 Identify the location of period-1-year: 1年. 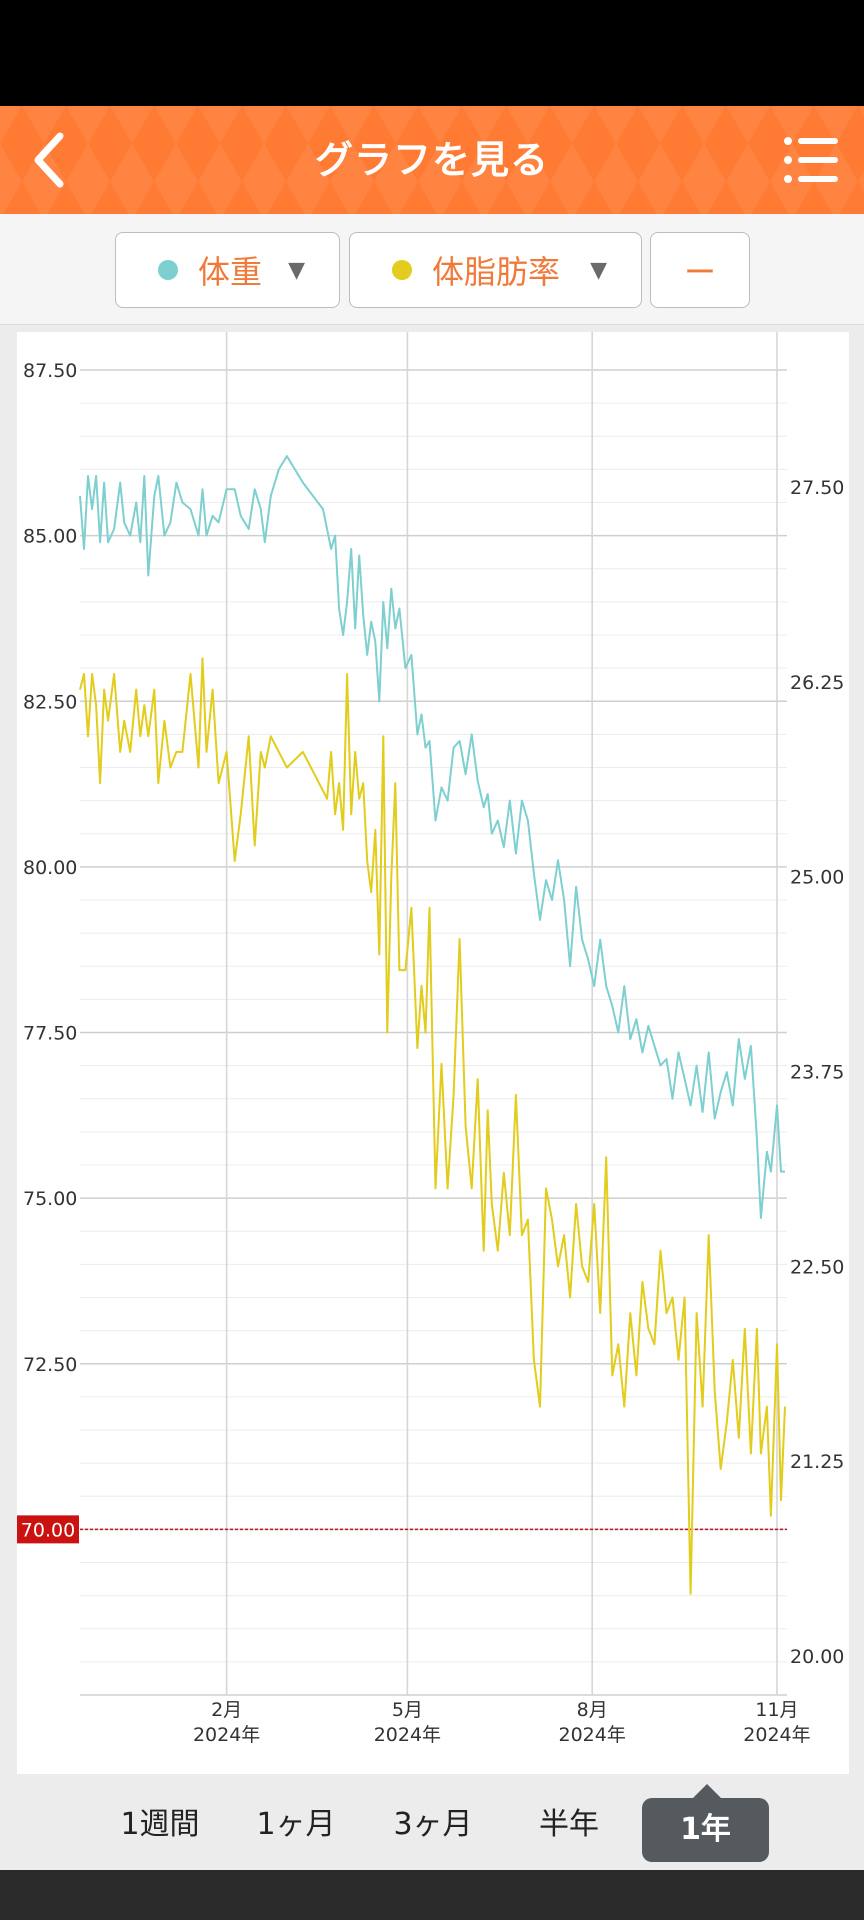
(705, 1830).